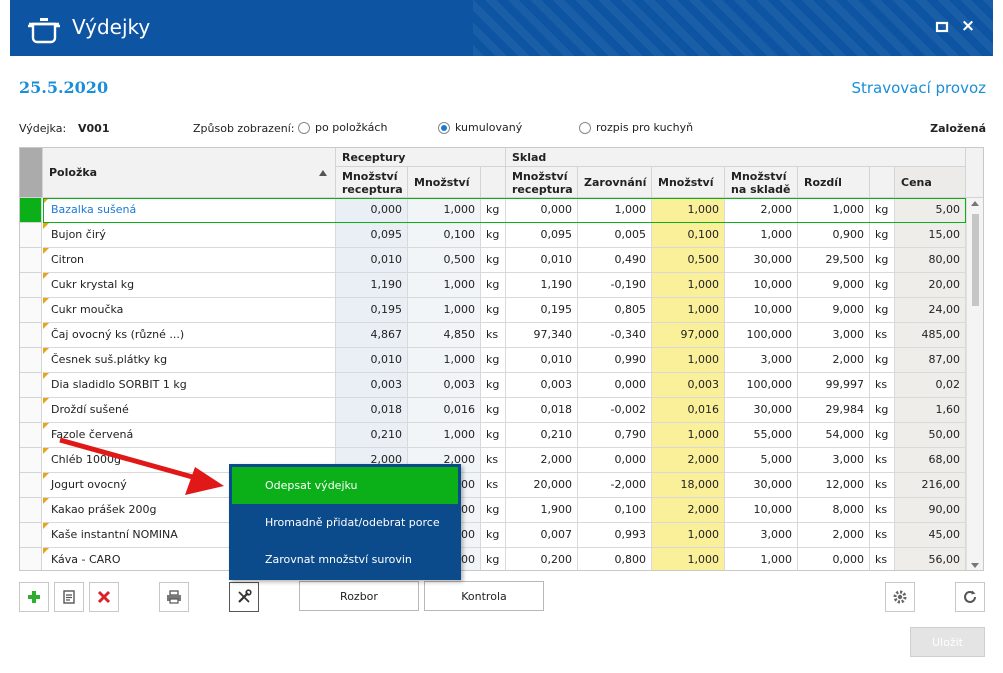  What do you see at coordinates (834, 260) in the screenshot?
I see `cell-rozdil: 29,500` at bounding box center [834, 260].